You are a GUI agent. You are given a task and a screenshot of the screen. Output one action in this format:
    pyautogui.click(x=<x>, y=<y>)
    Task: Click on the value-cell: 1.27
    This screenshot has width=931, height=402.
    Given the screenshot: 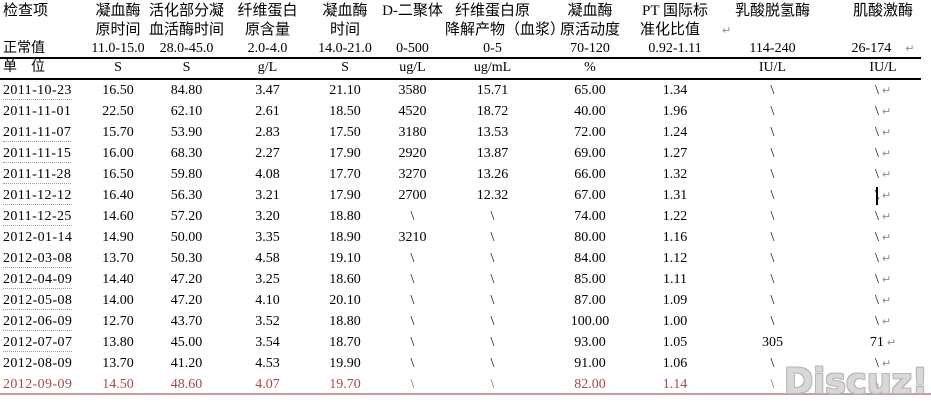 What is the action you would take?
    pyautogui.click(x=675, y=153)
    